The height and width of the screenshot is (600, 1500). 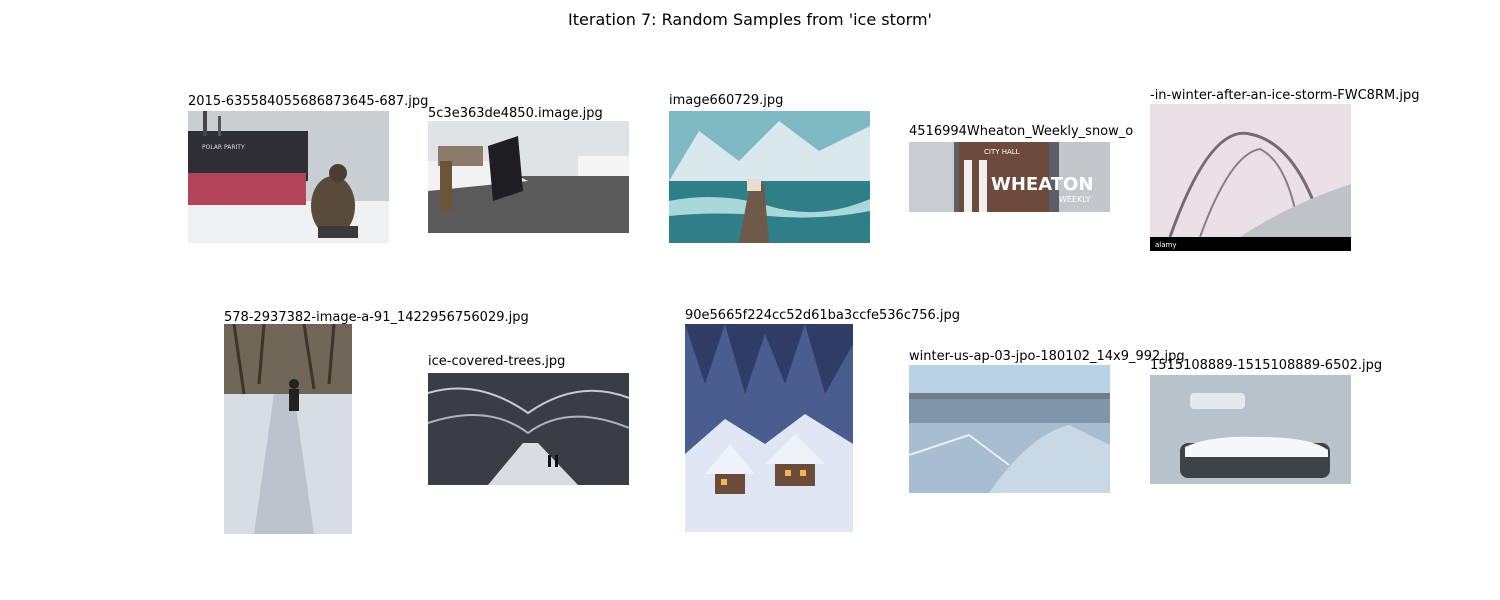 What do you see at coordinates (1250, 429) in the screenshot?
I see `sample-image-iced-cars` at bounding box center [1250, 429].